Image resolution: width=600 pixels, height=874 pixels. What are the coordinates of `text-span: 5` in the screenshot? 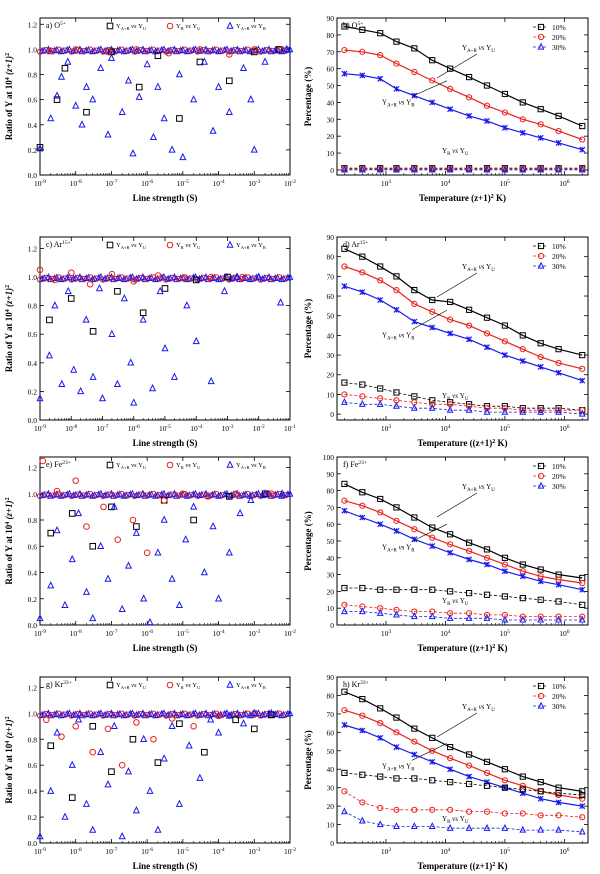 It's located at (508, 850).